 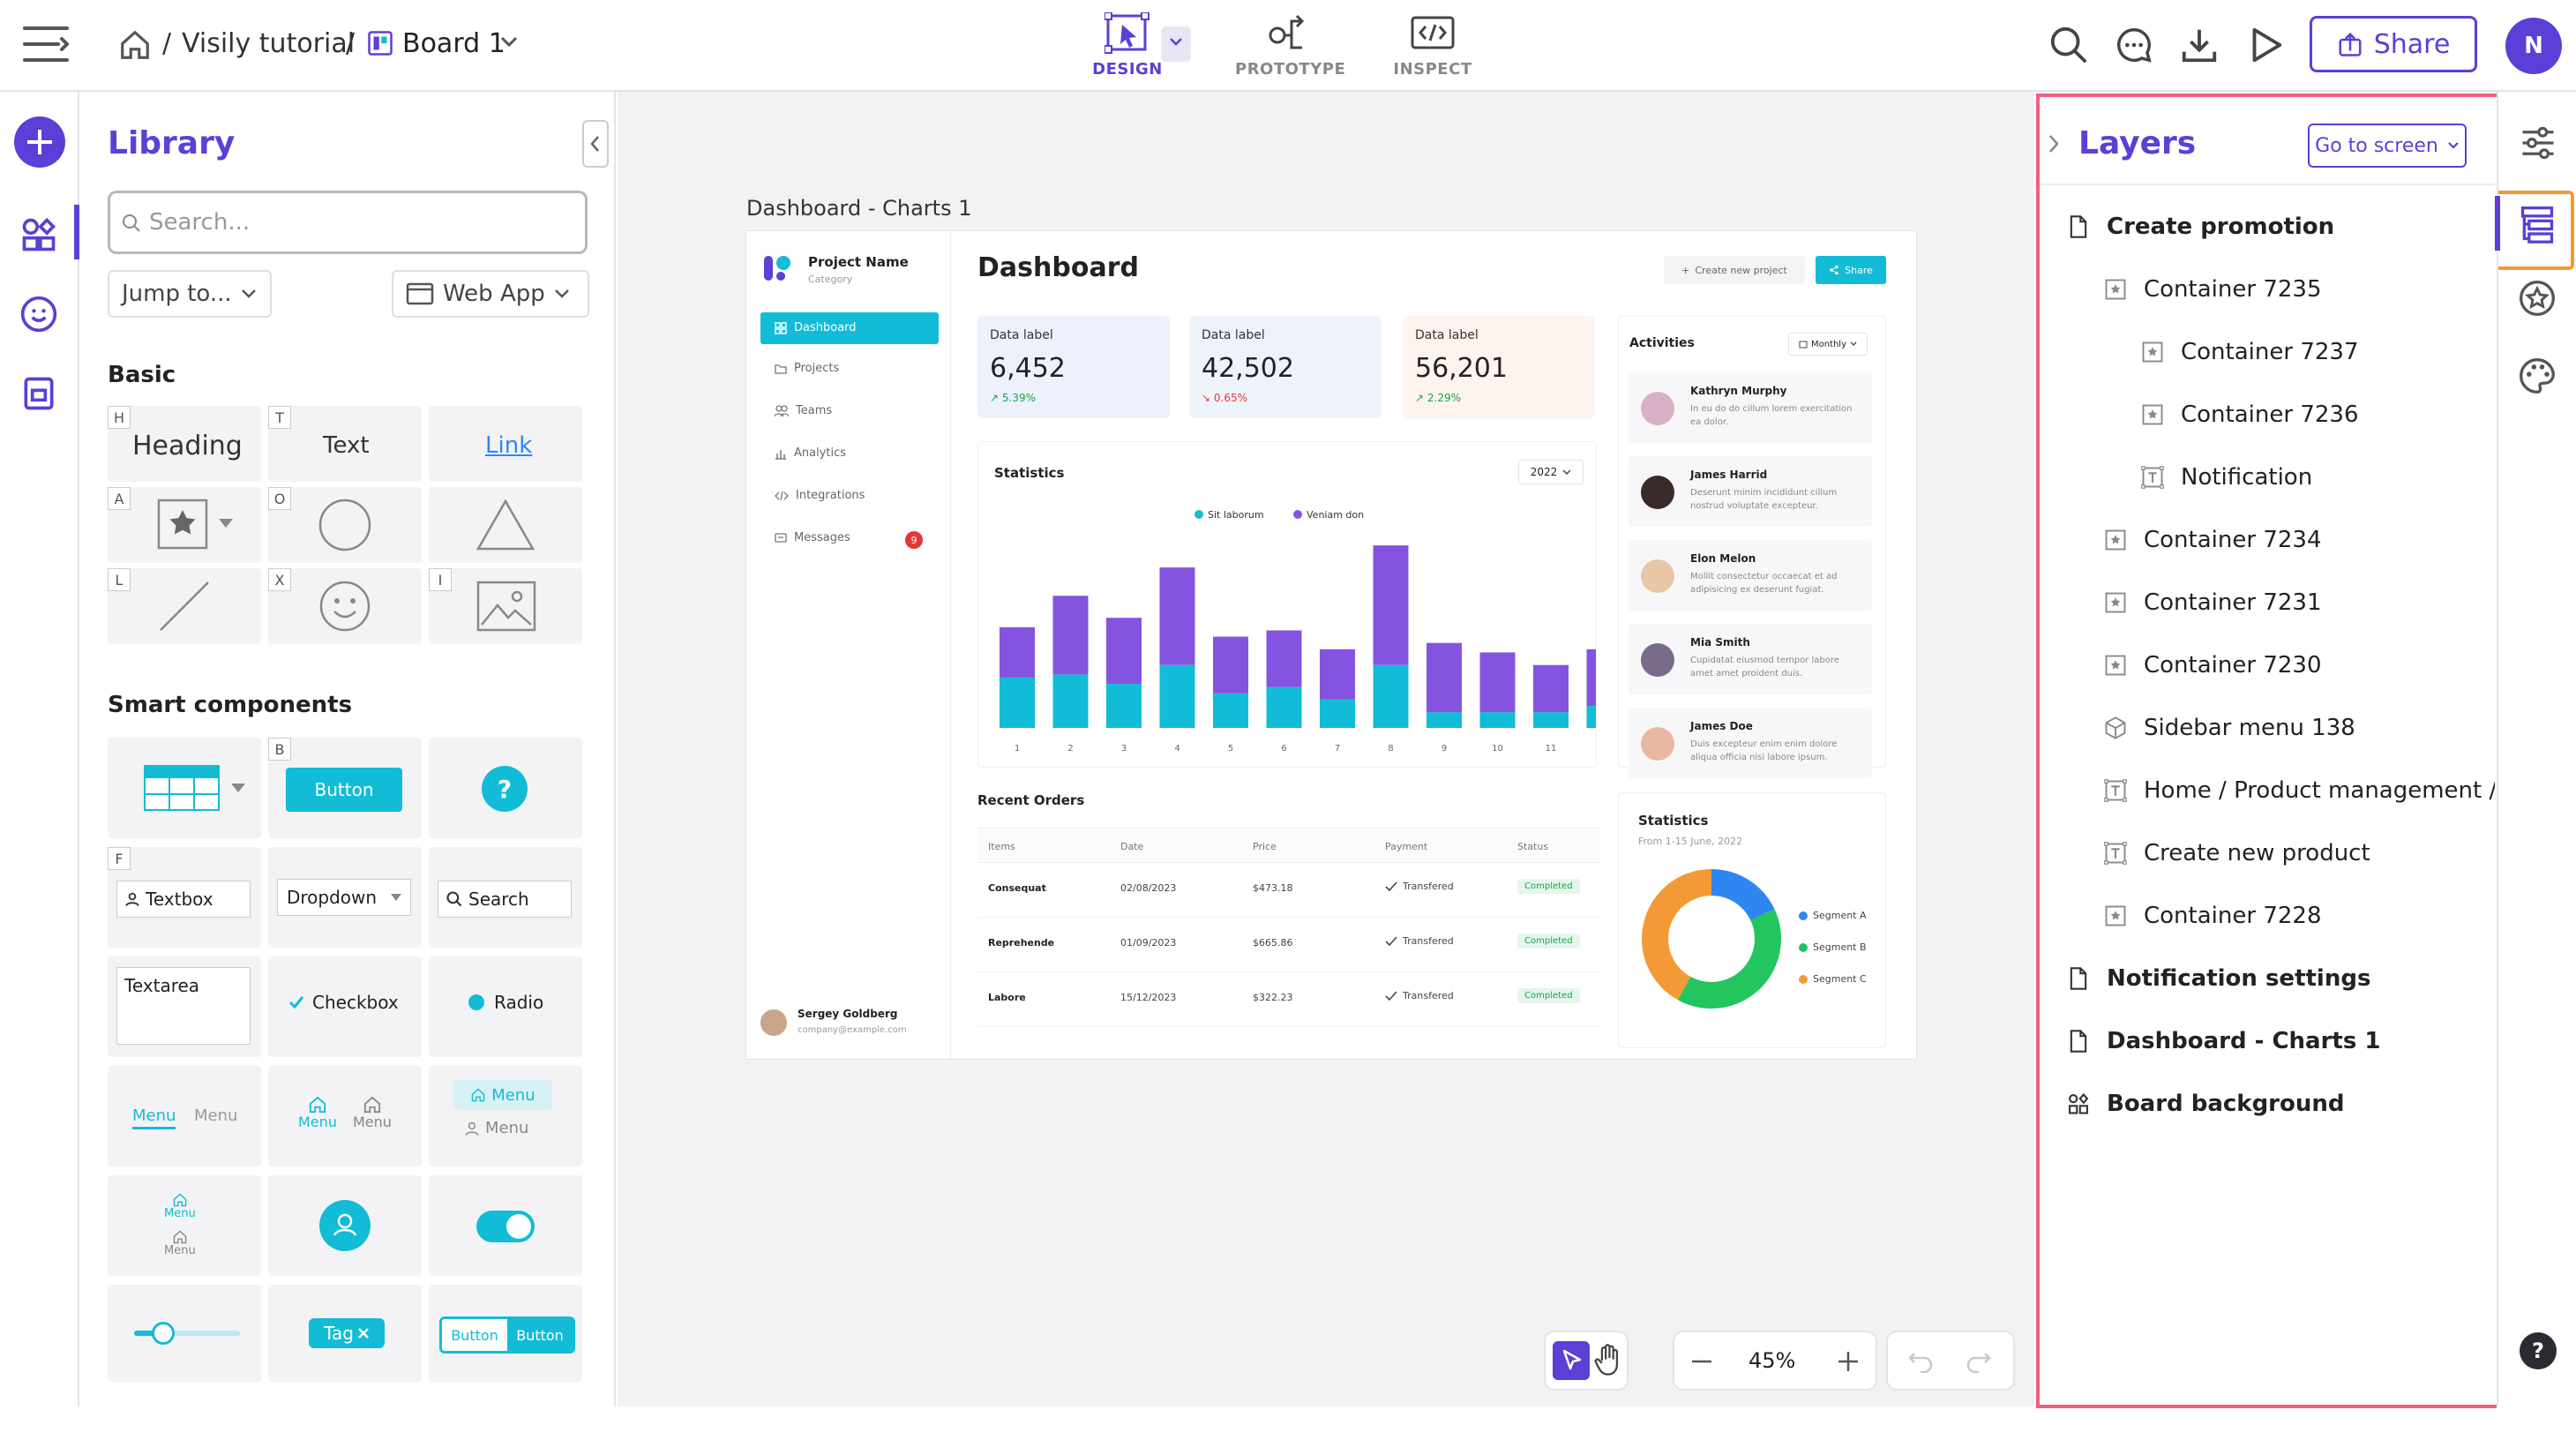 I want to click on go-to-screen-button: Go to screen, so click(x=2387, y=146).